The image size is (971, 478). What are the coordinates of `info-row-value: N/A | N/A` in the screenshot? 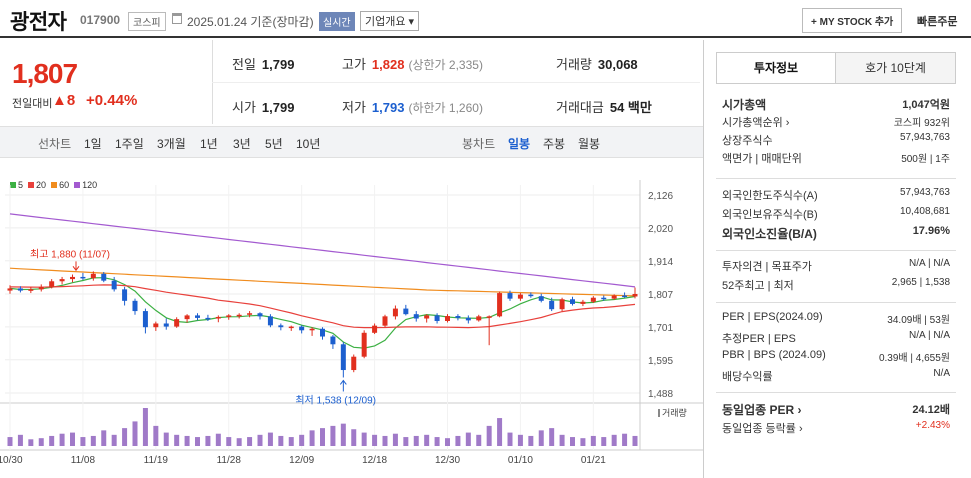 It's located at (929, 335).